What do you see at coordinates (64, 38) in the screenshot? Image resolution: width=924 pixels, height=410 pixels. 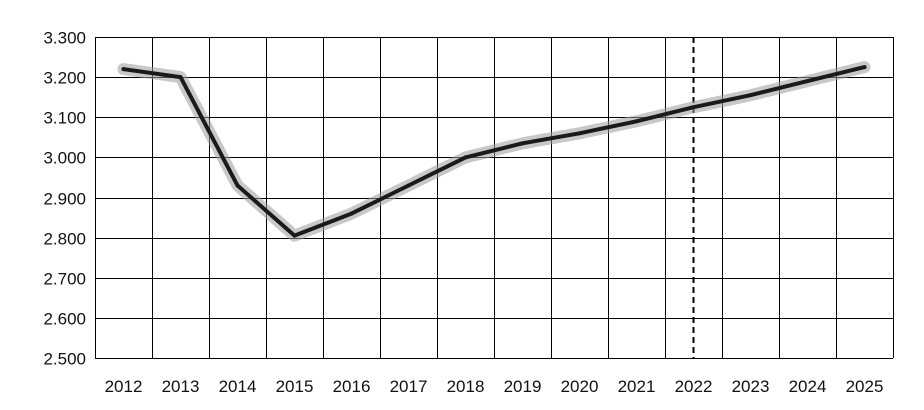 I see `y-tick-label: 3.300` at bounding box center [64, 38].